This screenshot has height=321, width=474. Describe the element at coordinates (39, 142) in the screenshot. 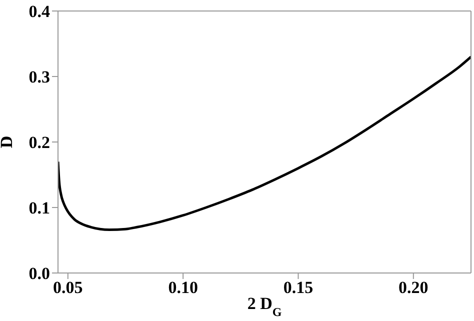

I see `y-tick-label: 0.2` at that location.